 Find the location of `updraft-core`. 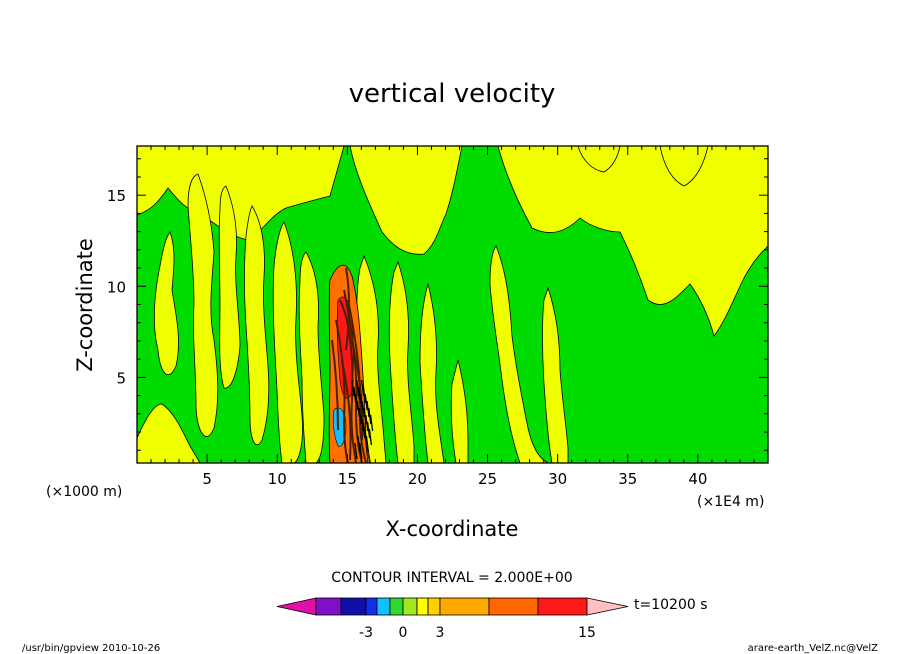

updraft-core is located at coordinates (351, 363).